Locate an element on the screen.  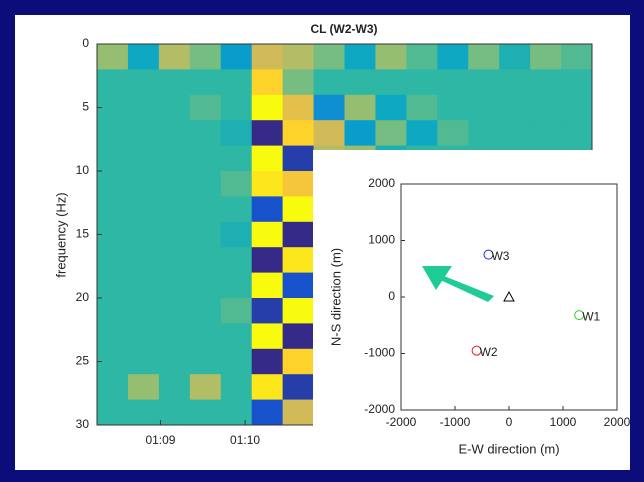
x-tick-label: 1000 is located at coordinates (563, 422).